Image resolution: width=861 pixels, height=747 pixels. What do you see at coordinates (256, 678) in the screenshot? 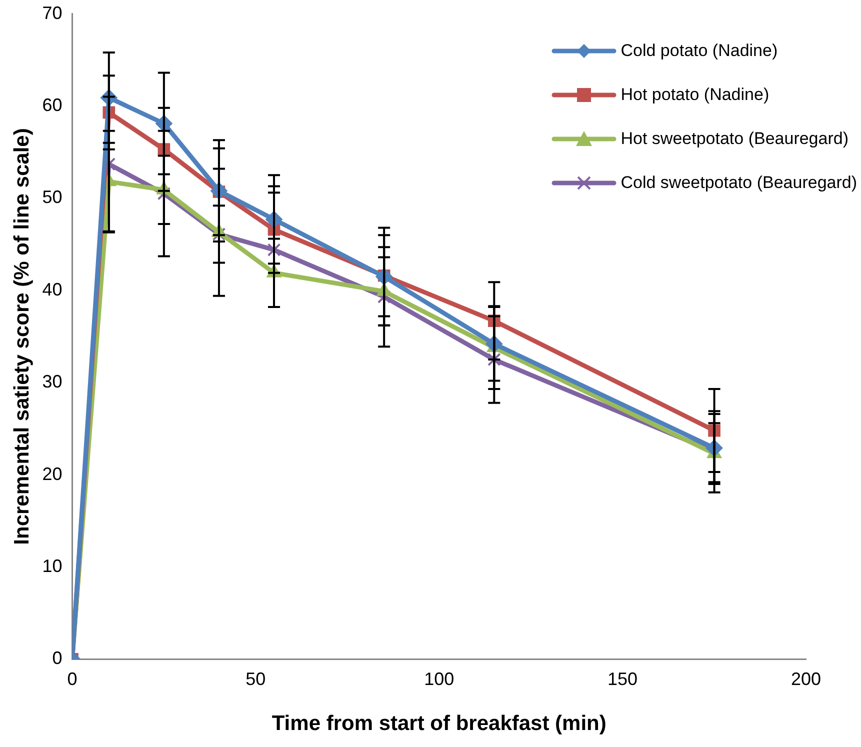
I see `x-tick-label: 50` at bounding box center [256, 678].